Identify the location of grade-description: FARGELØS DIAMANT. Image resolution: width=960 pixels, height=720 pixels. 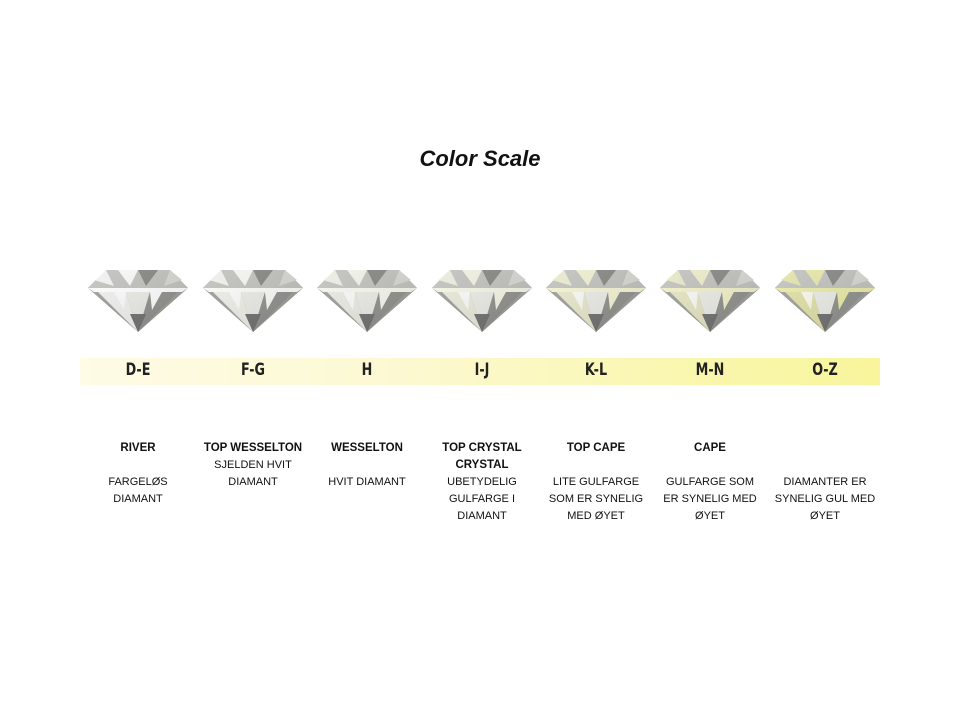
(138, 491).